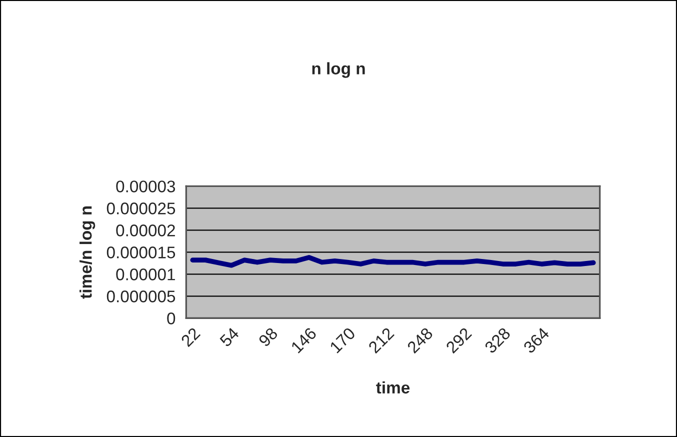  I want to click on x-tick-label: 248, so click(420, 340).